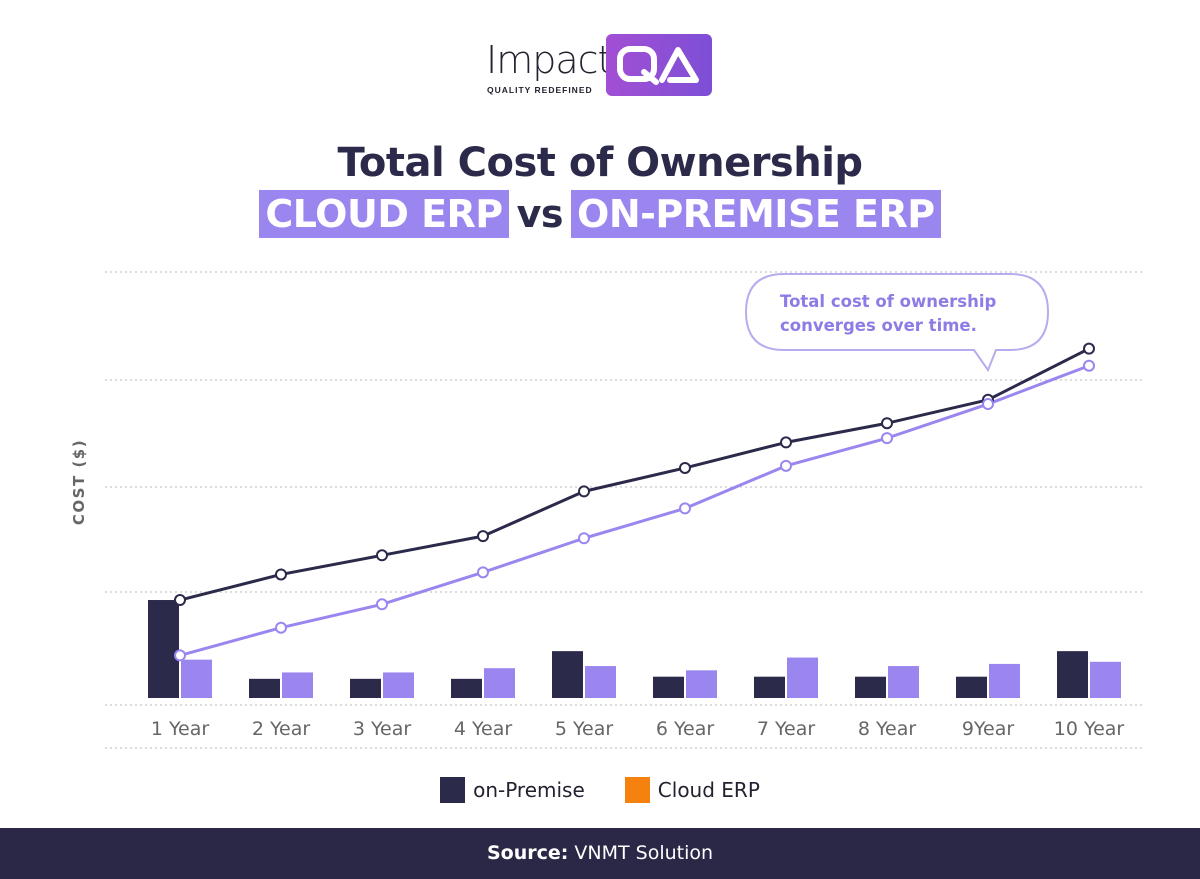 This screenshot has height=879, width=1200. What do you see at coordinates (384, 214) in the screenshot?
I see `title-highlight-cloud: CLOUD ERP` at bounding box center [384, 214].